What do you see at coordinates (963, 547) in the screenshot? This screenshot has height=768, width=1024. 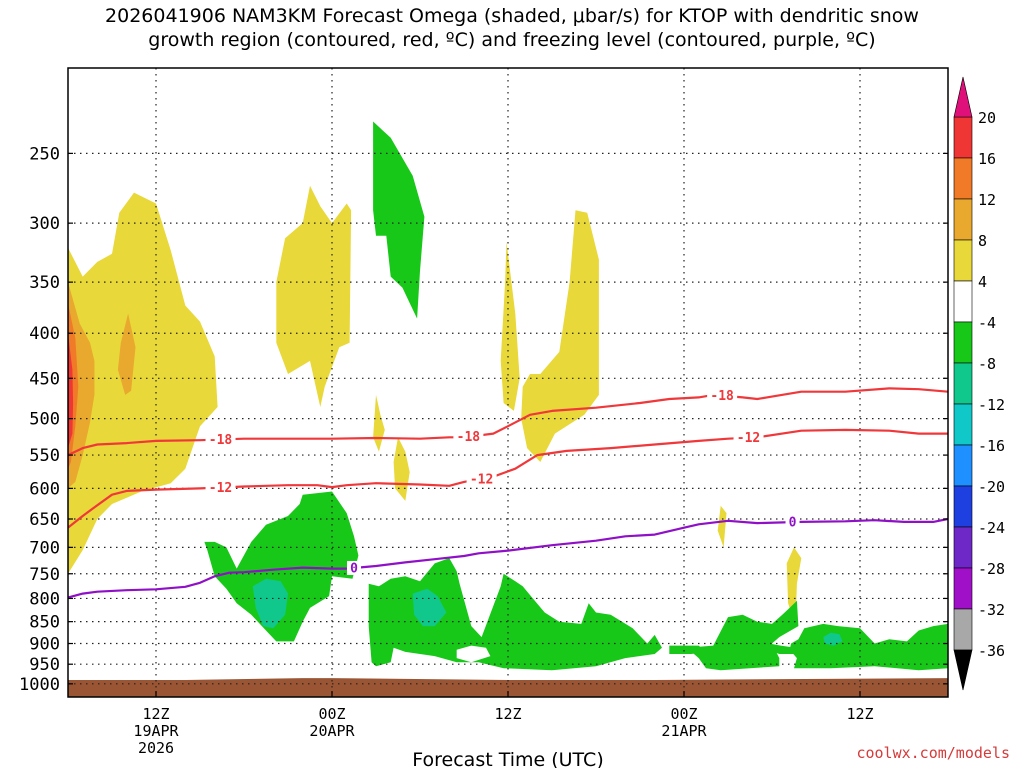 I see `colorbar-bin--28-to--24` at bounding box center [963, 547].